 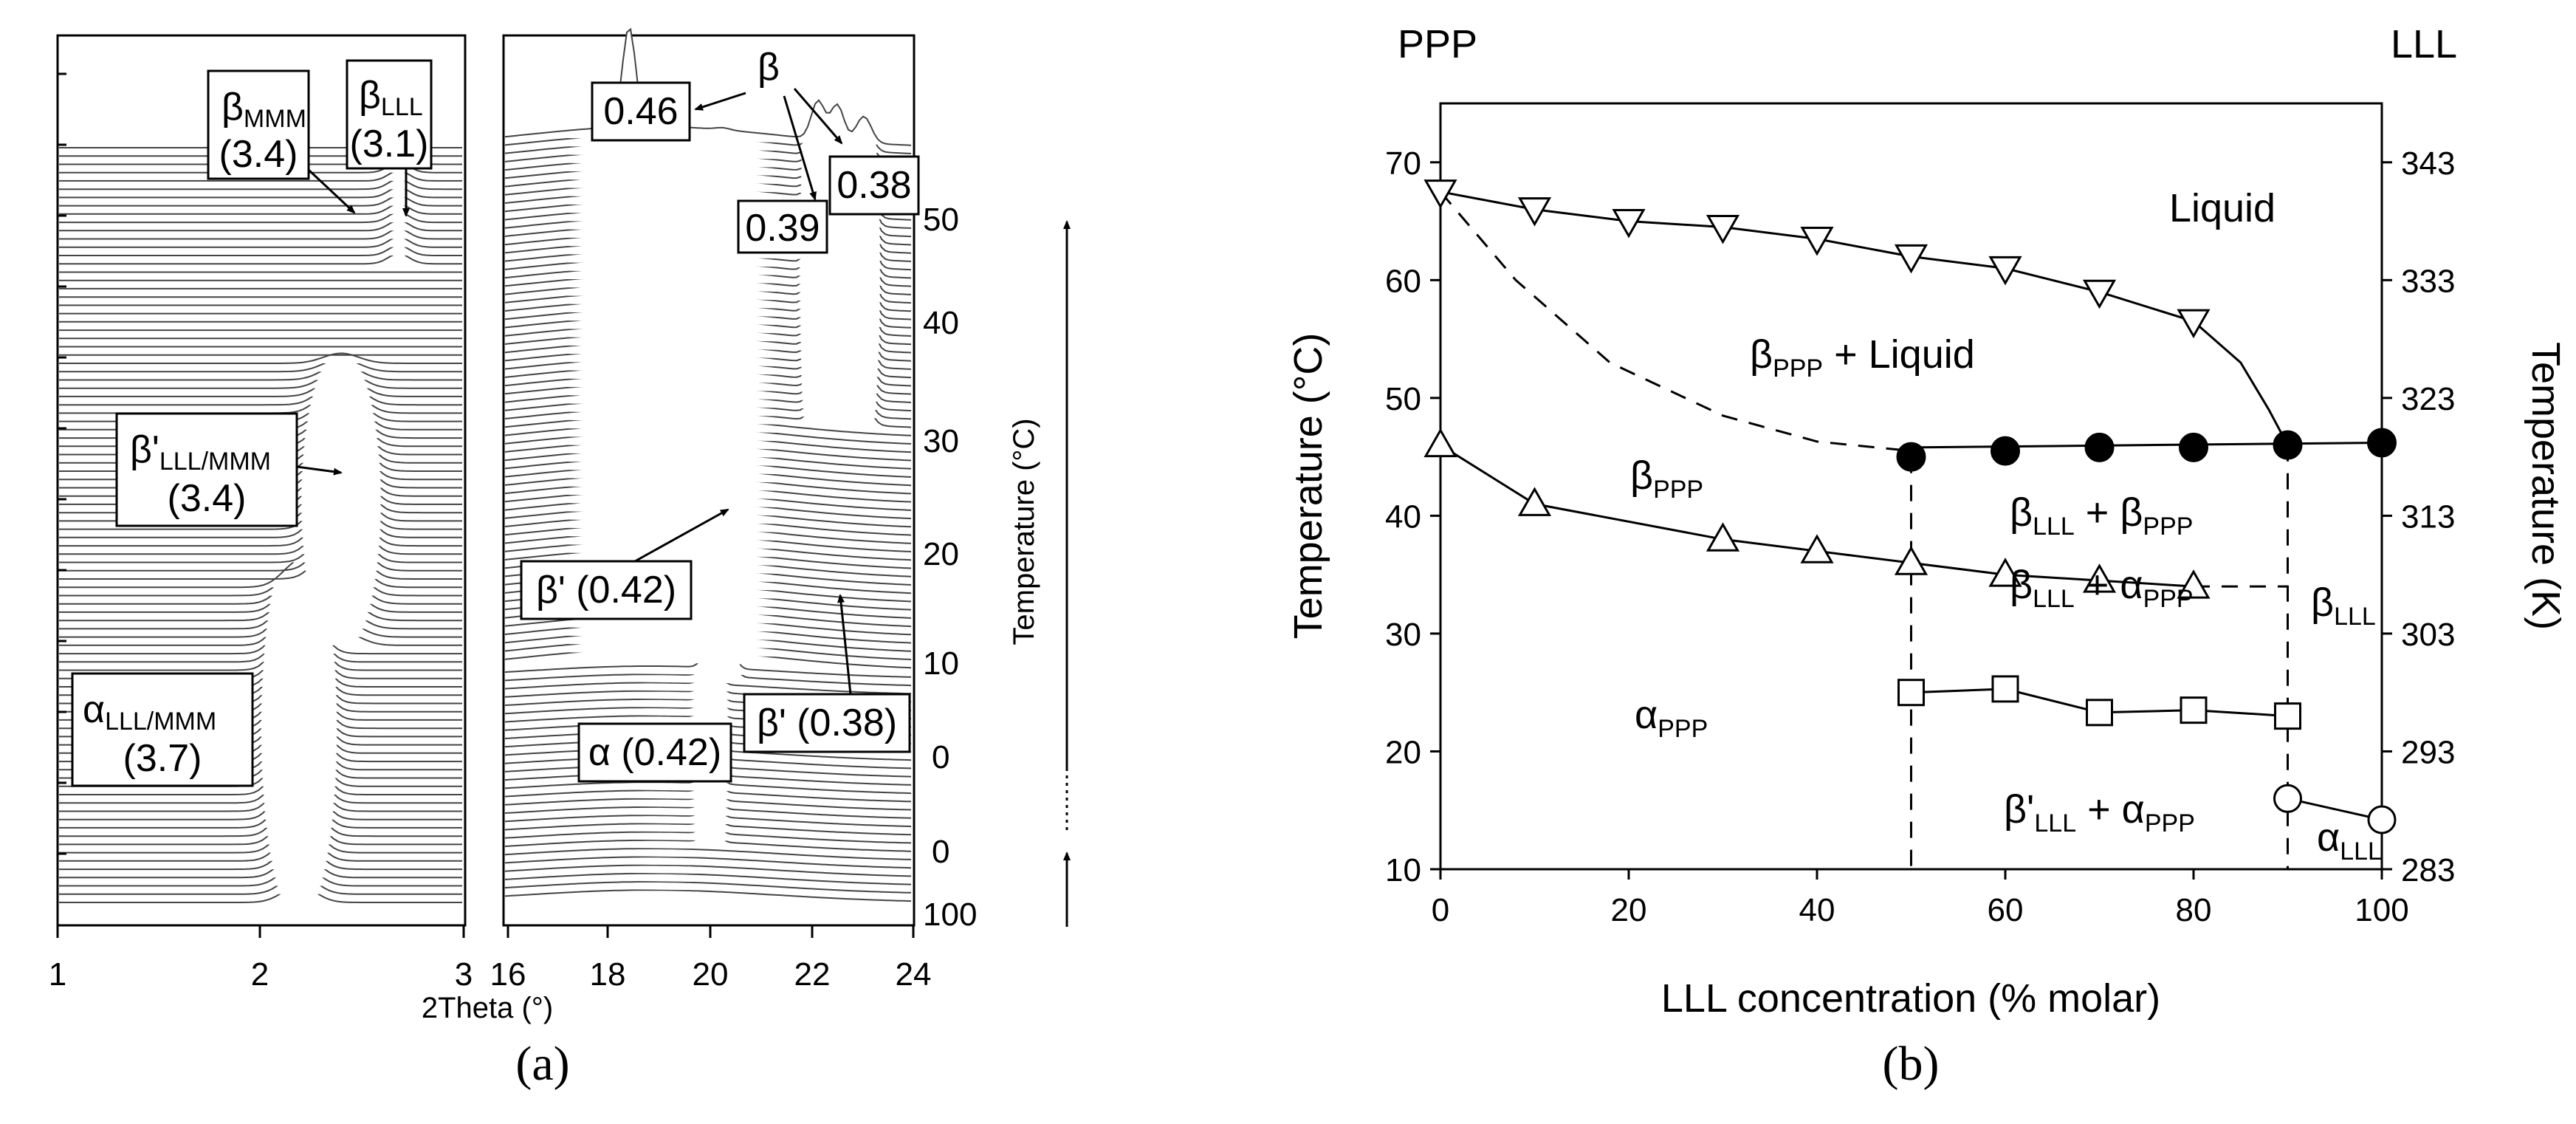 I want to click on svg-text: βMMM, so click(x=263, y=109).